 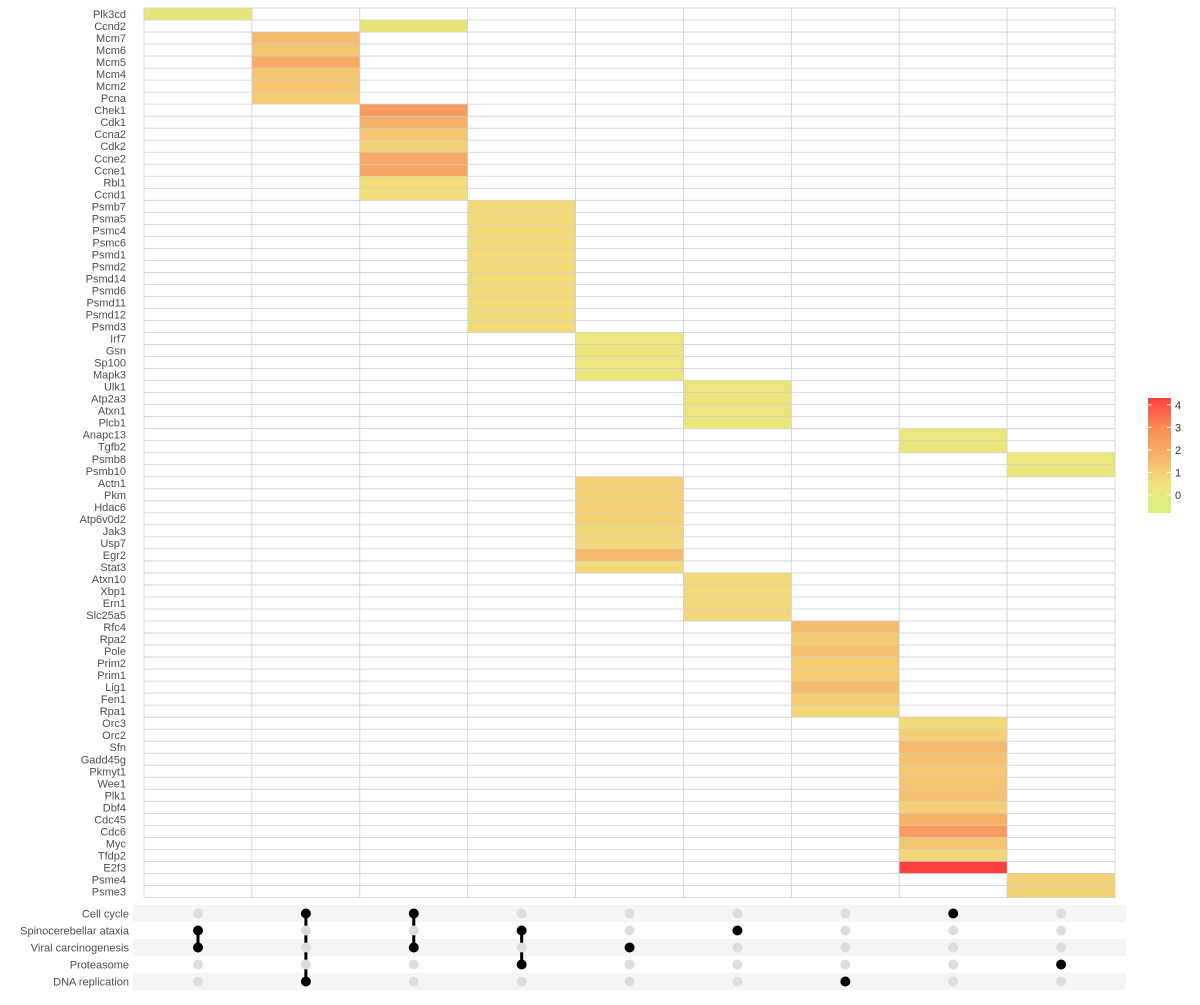 What do you see at coordinates (113, 568) in the screenshot?
I see `gene-label: Stat3` at bounding box center [113, 568].